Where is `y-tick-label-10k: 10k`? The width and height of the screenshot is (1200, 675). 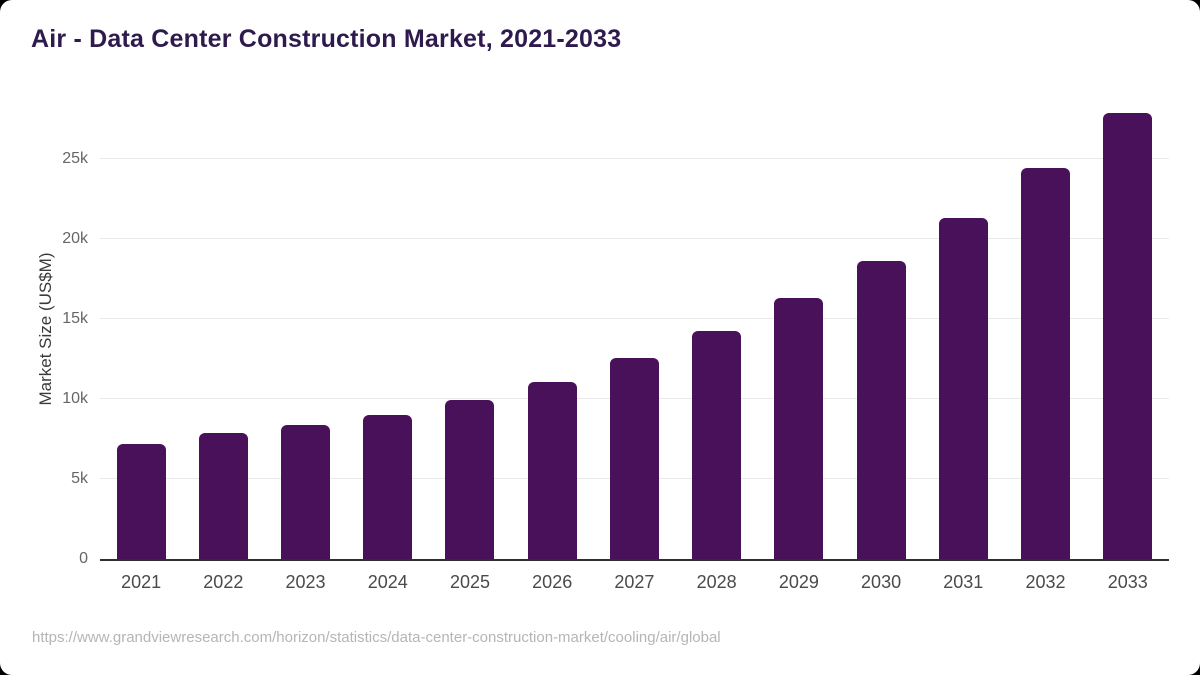
y-tick-label-10k: 10k is located at coordinates (75, 398).